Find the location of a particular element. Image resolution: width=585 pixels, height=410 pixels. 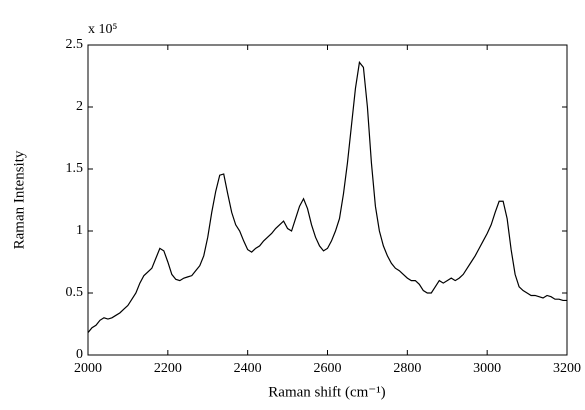

x-axis-label: Raman shift (cm⁻¹) is located at coordinates (326, 392).